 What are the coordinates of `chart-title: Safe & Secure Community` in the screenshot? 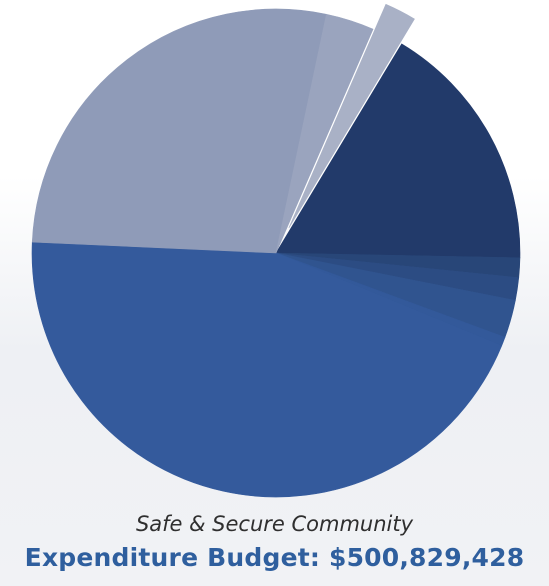 It's located at (274, 524).